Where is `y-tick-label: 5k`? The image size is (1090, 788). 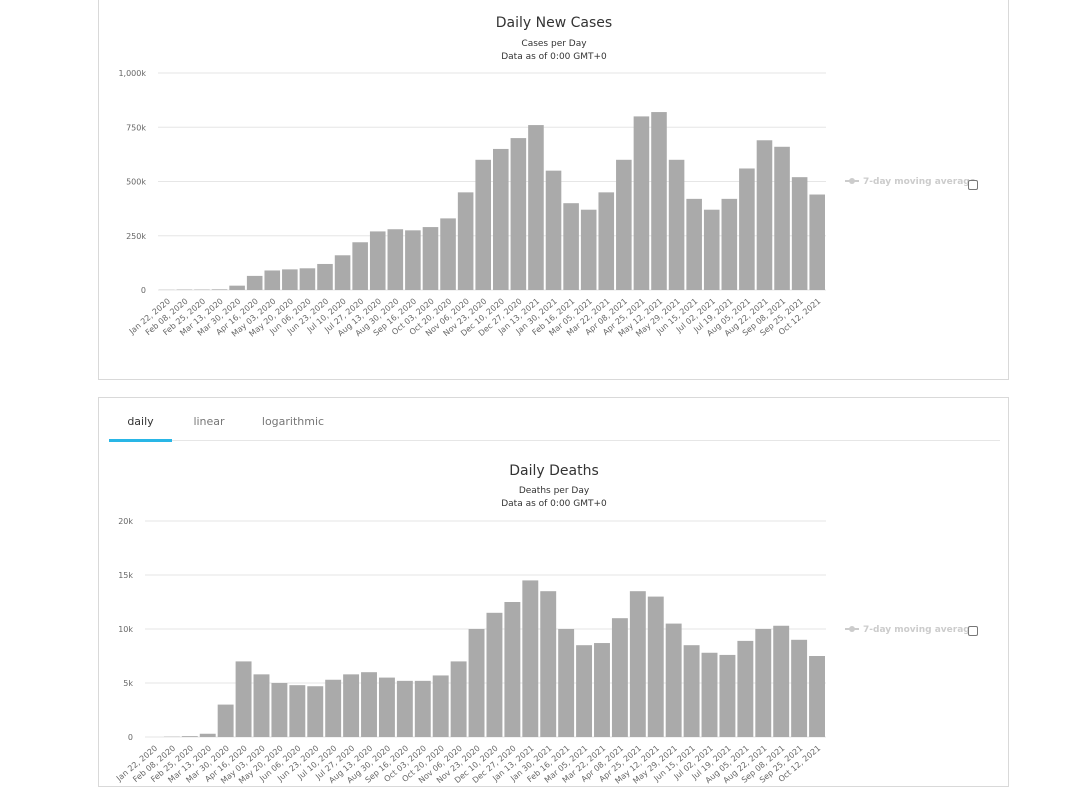
y-tick-label: 5k is located at coordinates (128, 683).